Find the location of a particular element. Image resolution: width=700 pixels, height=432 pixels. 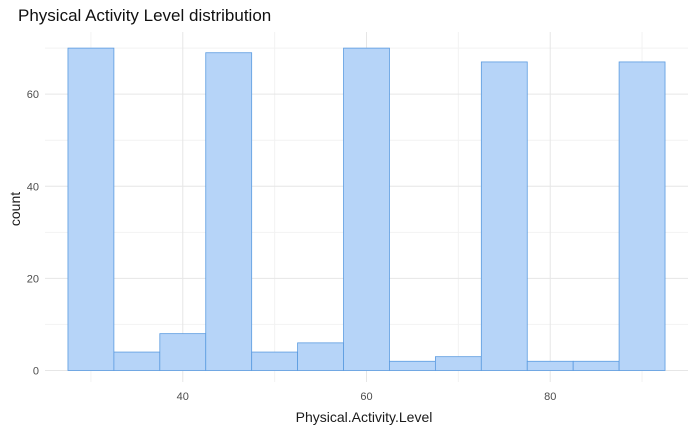

chart-title: Physical Activity Level distribution is located at coordinates (145, 15).